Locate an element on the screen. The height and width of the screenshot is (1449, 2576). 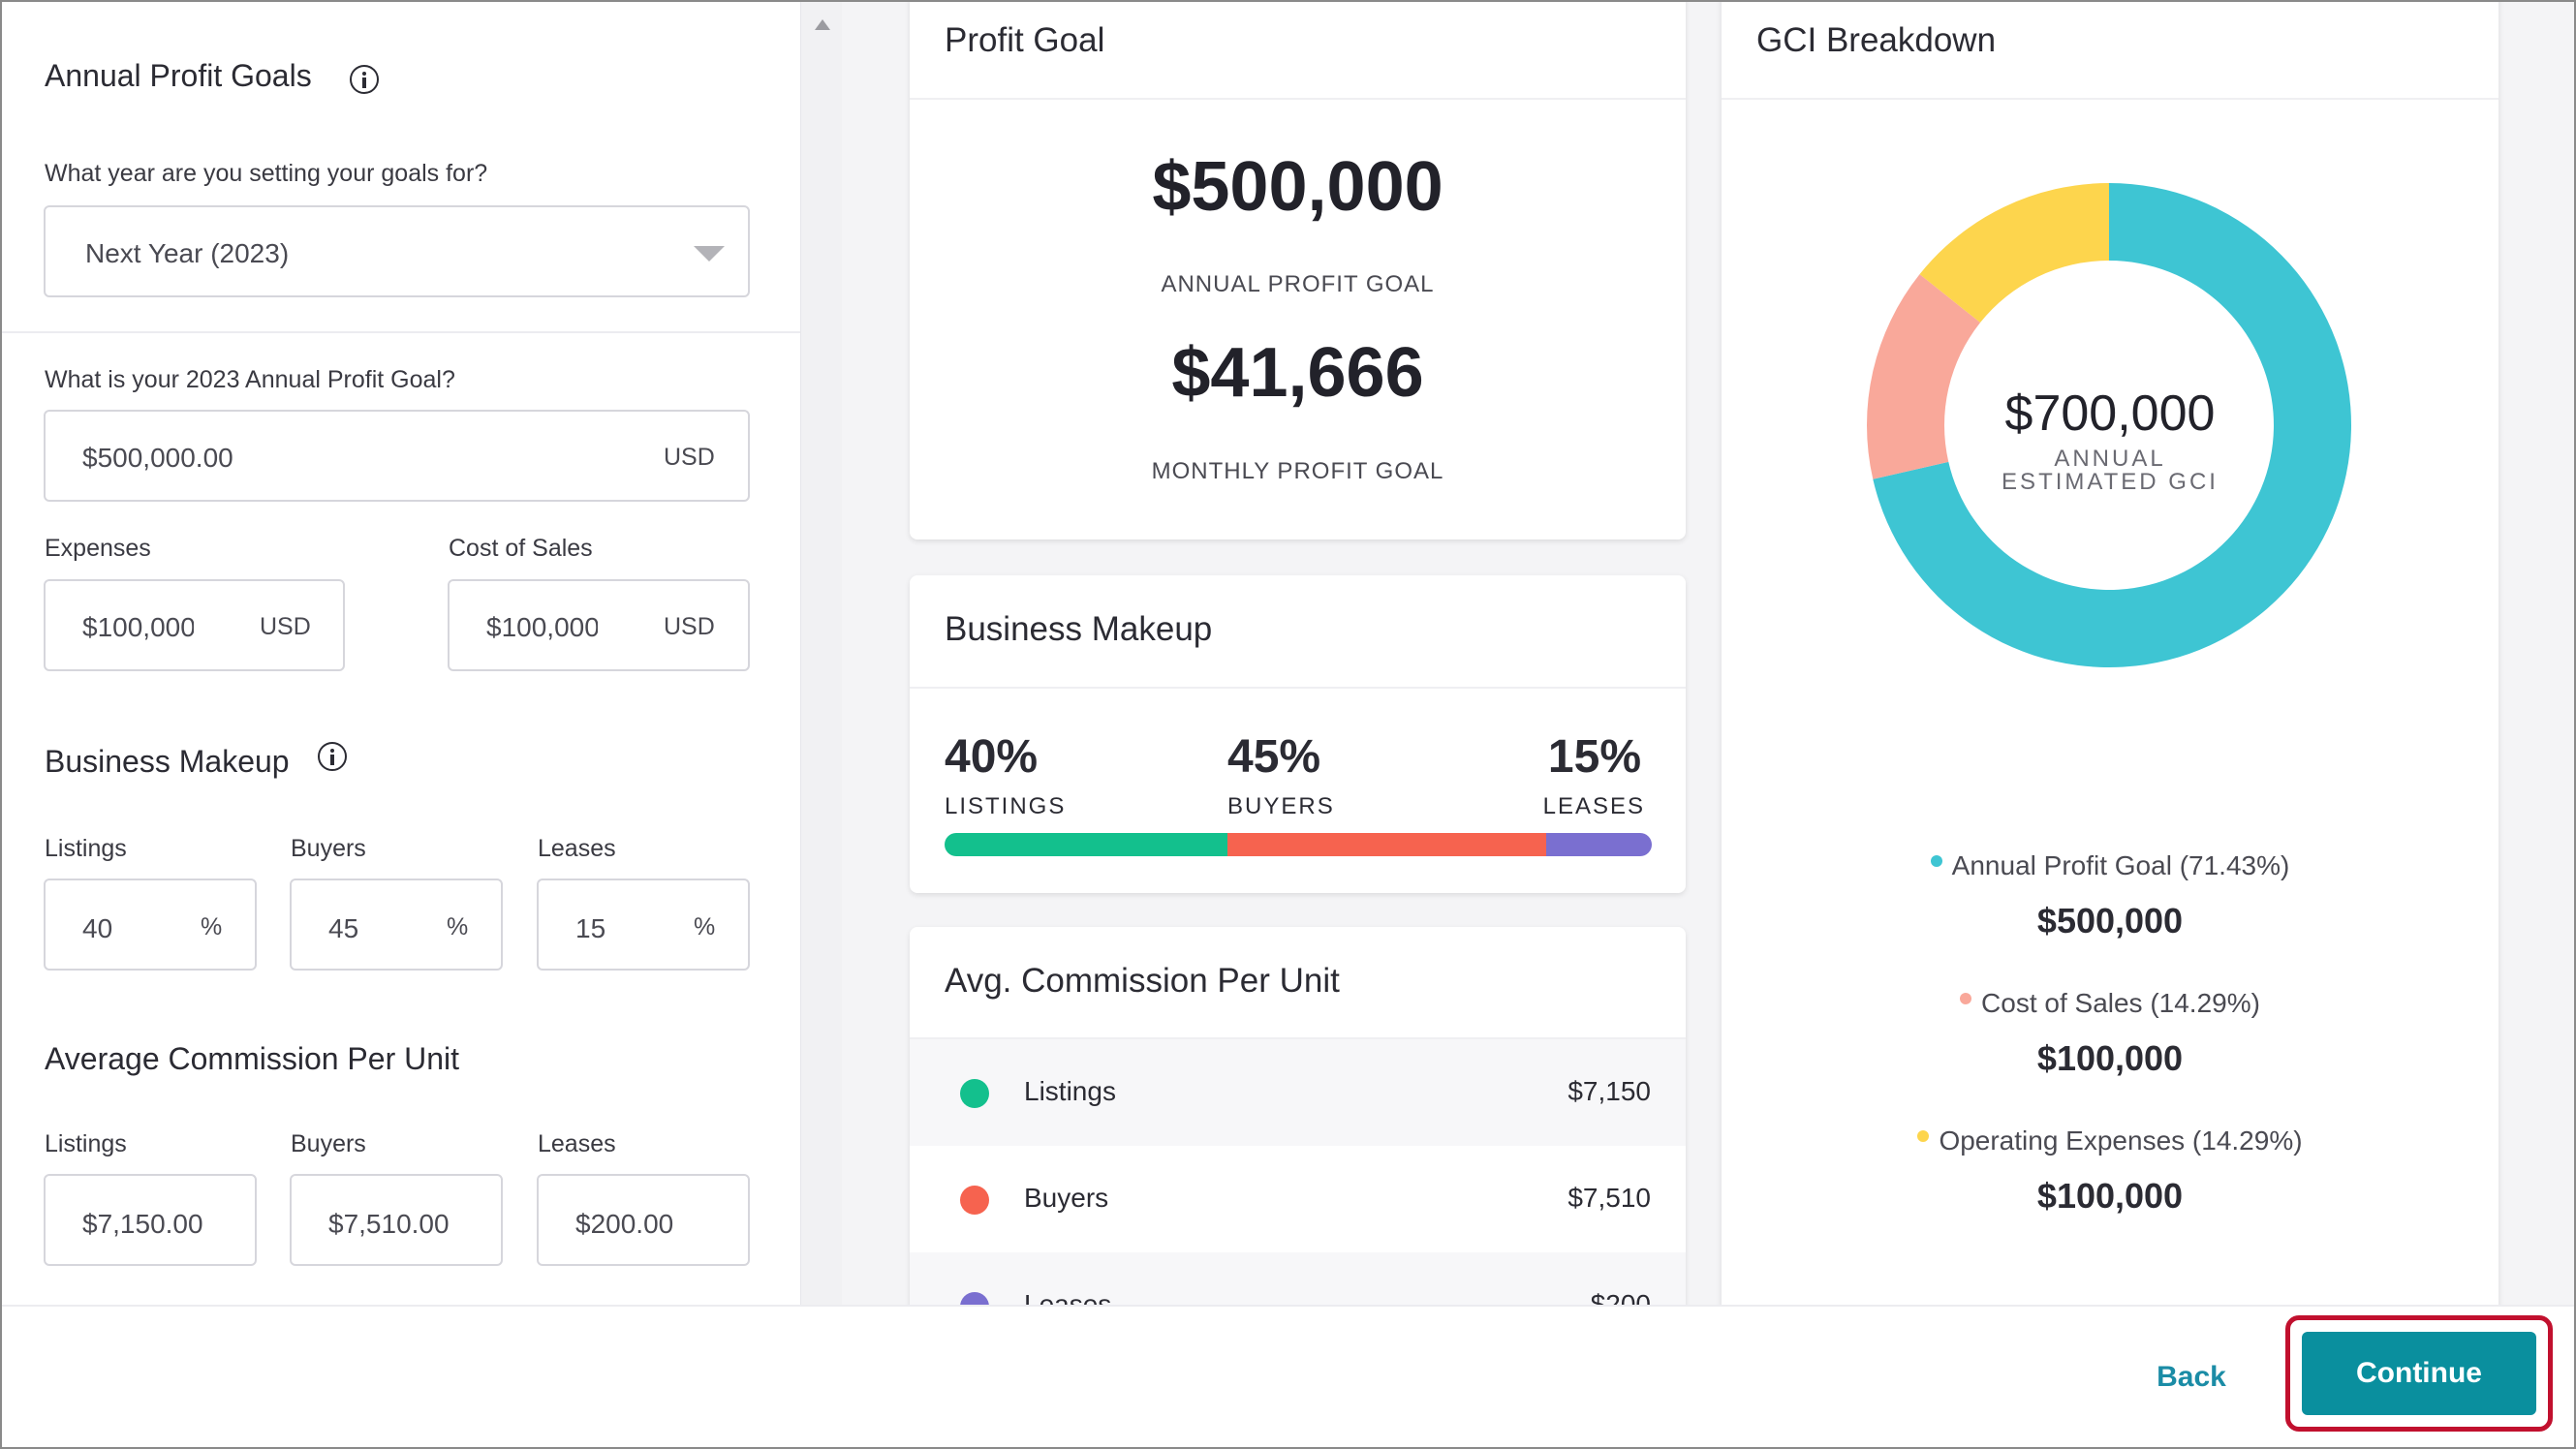
back-button: Back is located at coordinates (2191, 1377).